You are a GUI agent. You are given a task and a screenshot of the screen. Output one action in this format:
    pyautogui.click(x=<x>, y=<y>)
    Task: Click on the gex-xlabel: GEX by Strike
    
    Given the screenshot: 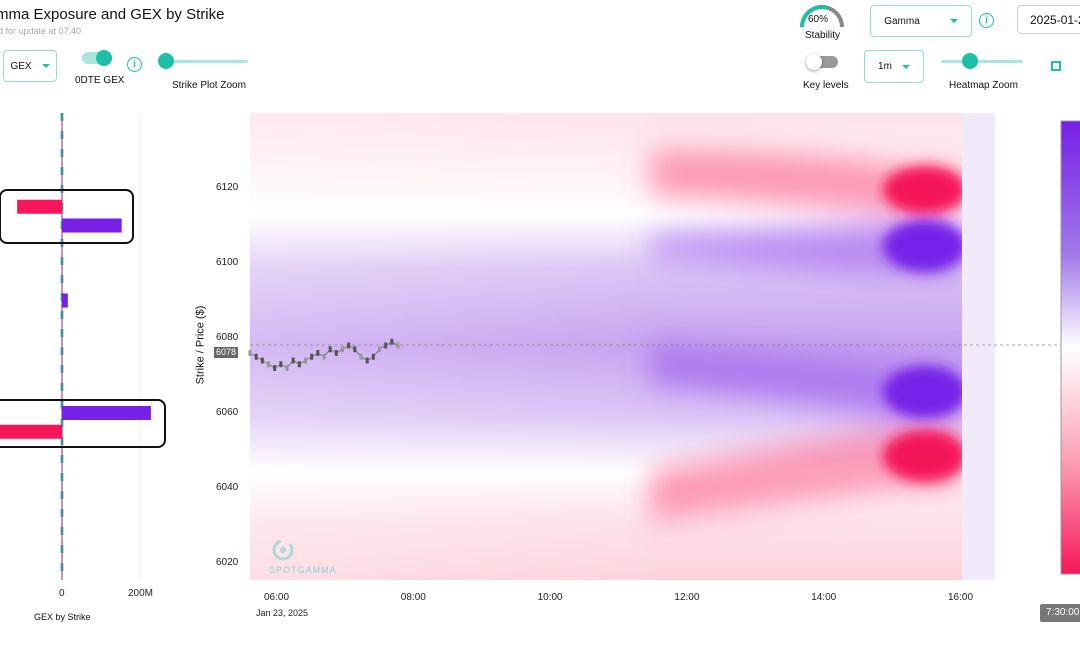 What is the action you would take?
    pyautogui.click(x=62, y=617)
    